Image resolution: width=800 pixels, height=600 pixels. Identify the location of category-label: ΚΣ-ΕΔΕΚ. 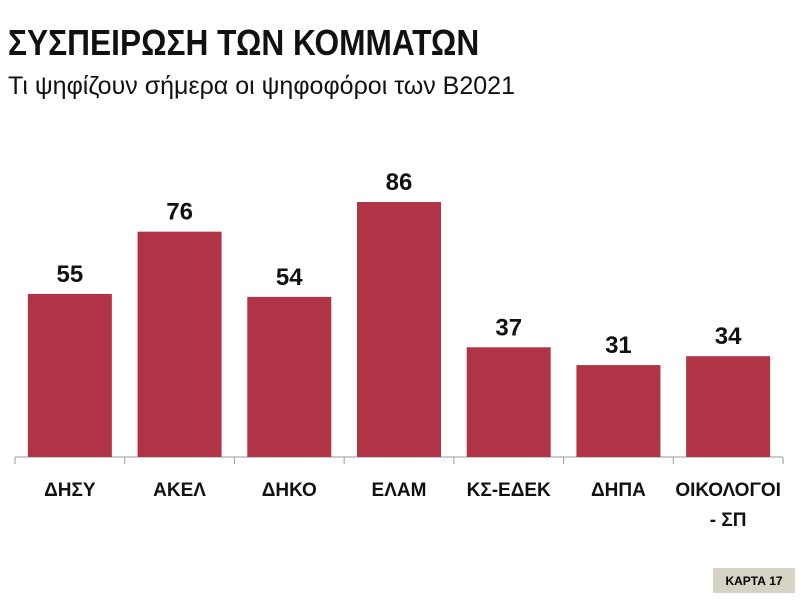
(509, 490).